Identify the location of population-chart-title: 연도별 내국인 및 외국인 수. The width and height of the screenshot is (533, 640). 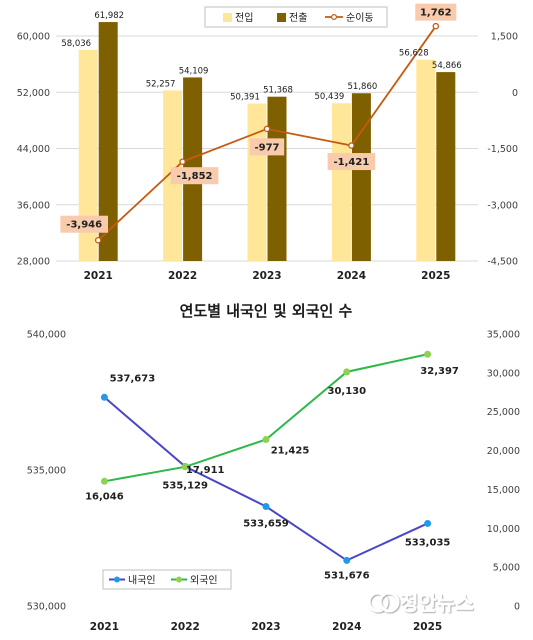
(266, 311).